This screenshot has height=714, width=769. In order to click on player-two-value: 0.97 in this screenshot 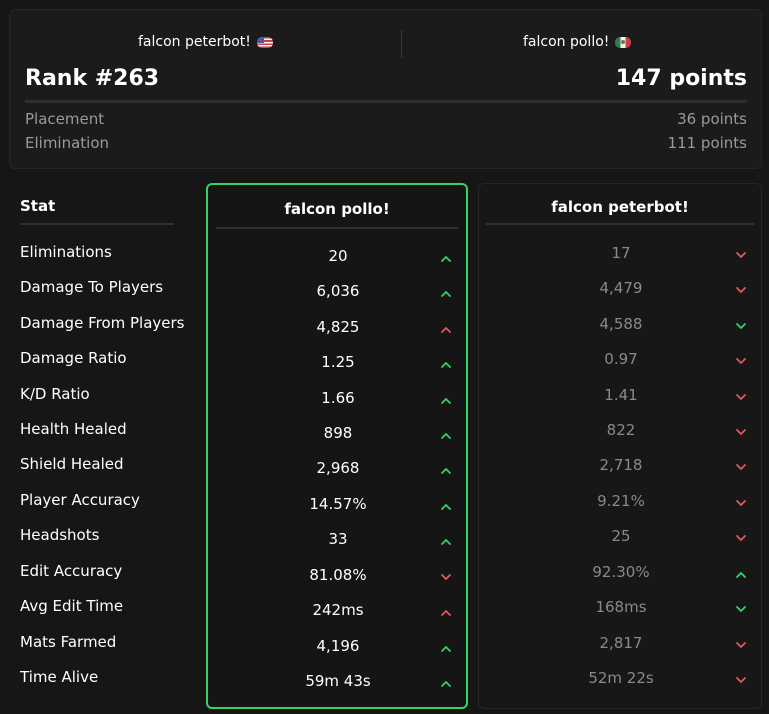, I will do `click(621, 359)`.